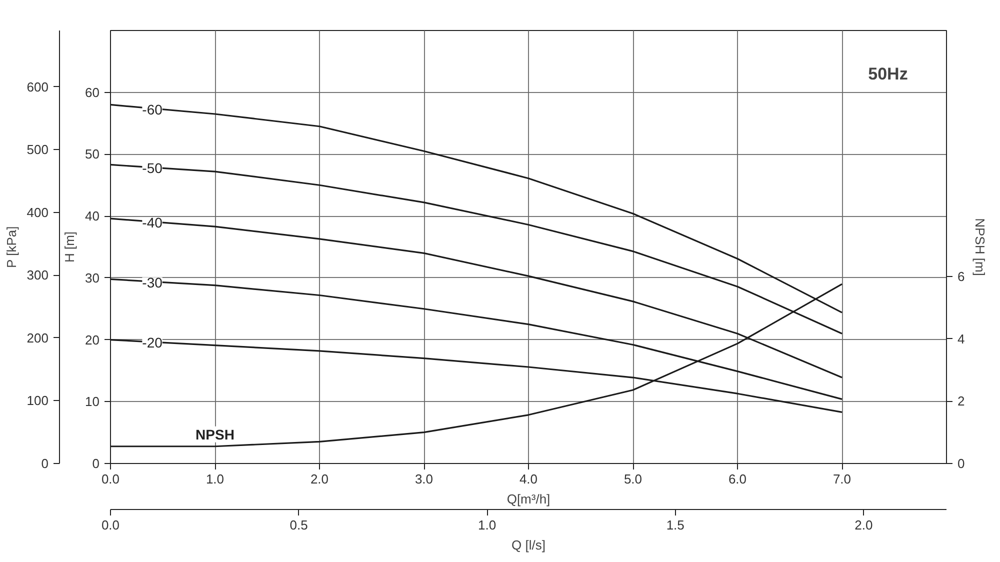  What do you see at coordinates (529, 545) in the screenshot?
I see `x2-axis-title: Q [l/s]` at bounding box center [529, 545].